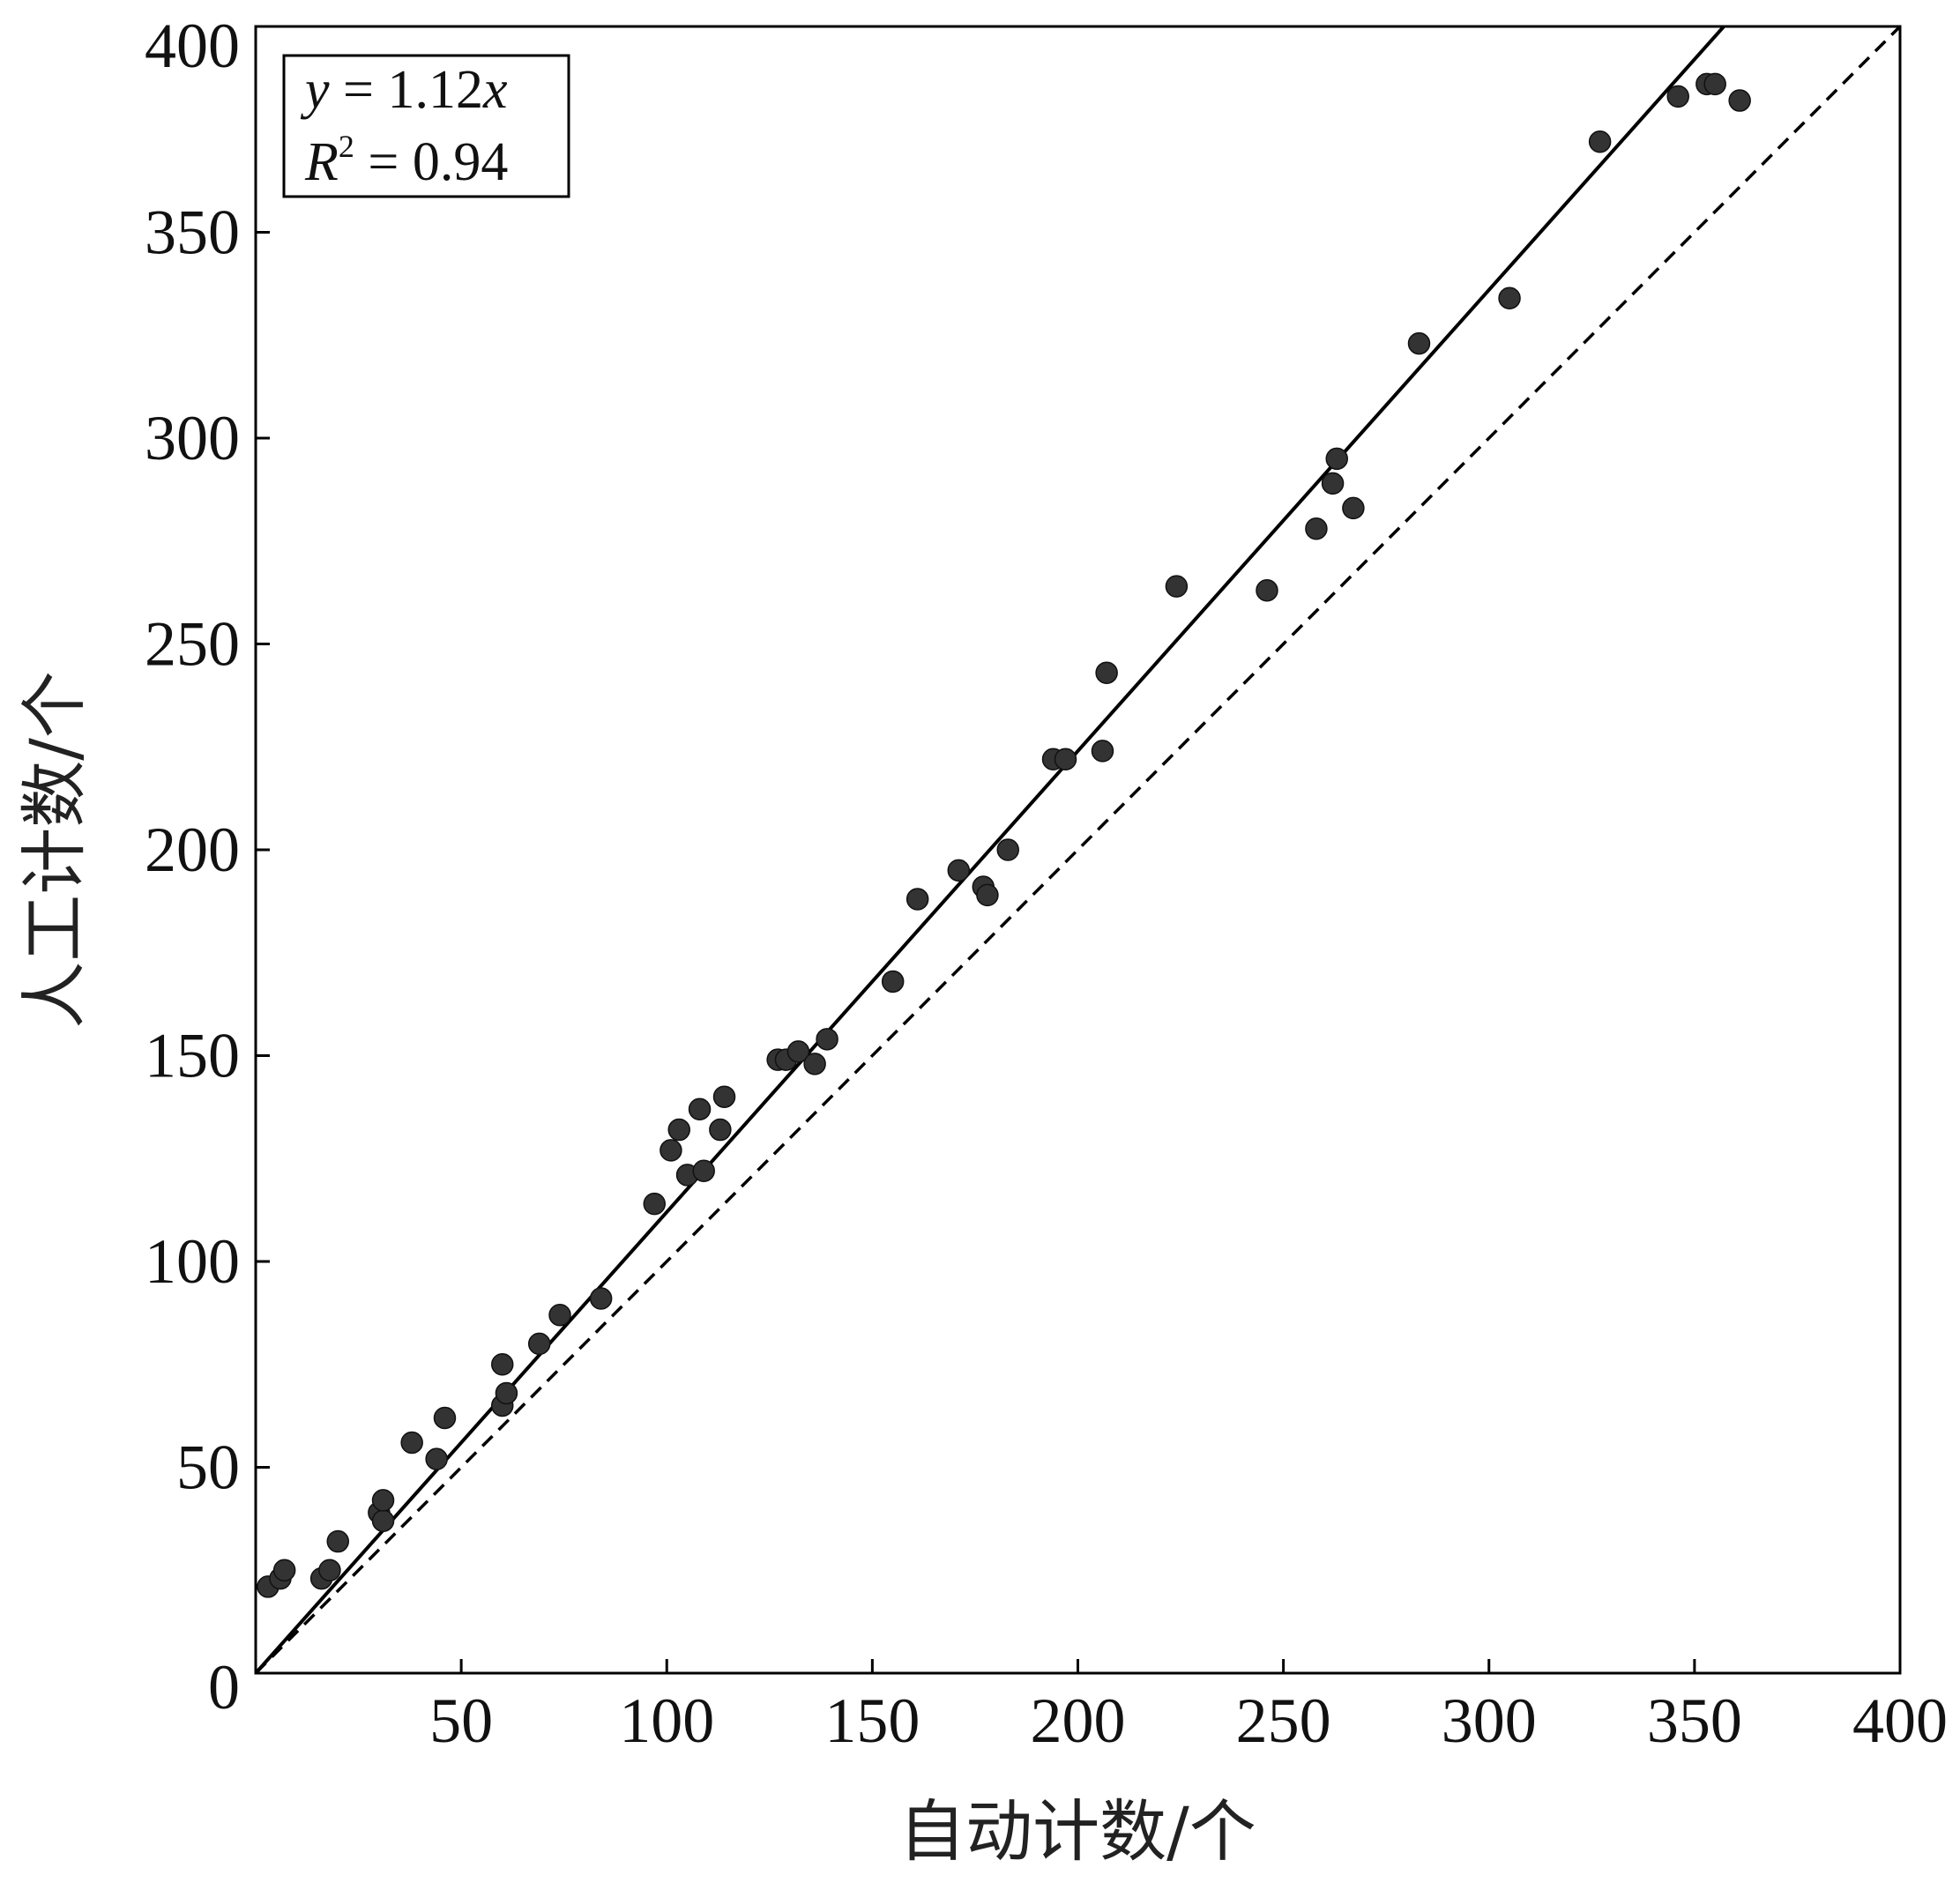 The height and width of the screenshot is (1890, 1960). Describe the element at coordinates (1078, 1720) in the screenshot. I see `x-tick-label: 200` at that location.